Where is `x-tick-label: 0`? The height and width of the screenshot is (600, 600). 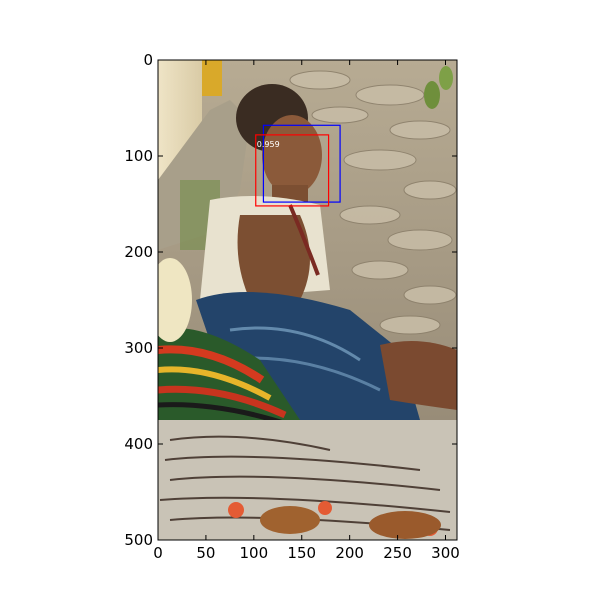 x-tick-label: 0 is located at coordinates (158, 553).